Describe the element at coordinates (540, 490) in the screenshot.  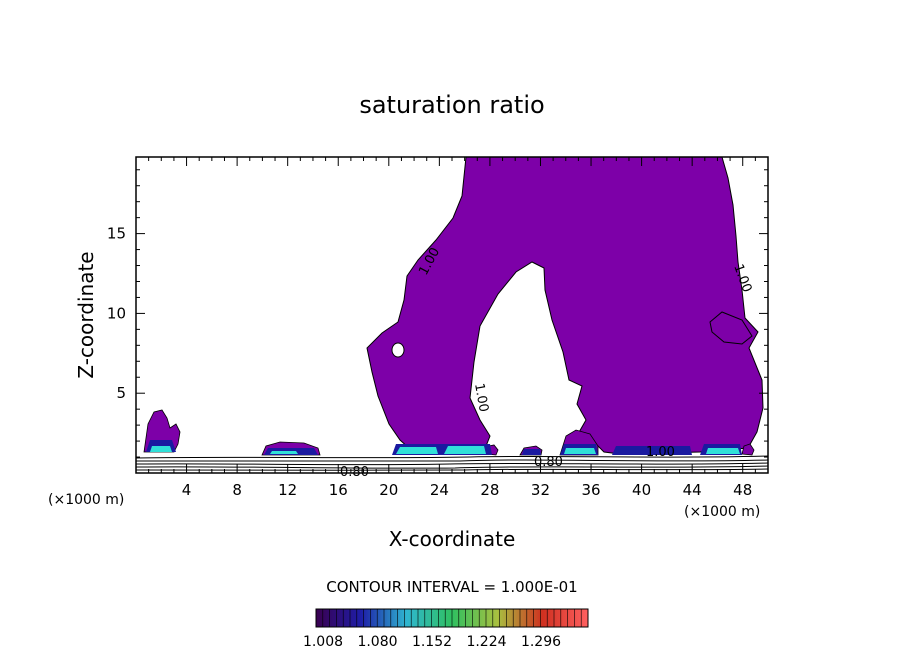
I see `x-tick-label: 32` at that location.